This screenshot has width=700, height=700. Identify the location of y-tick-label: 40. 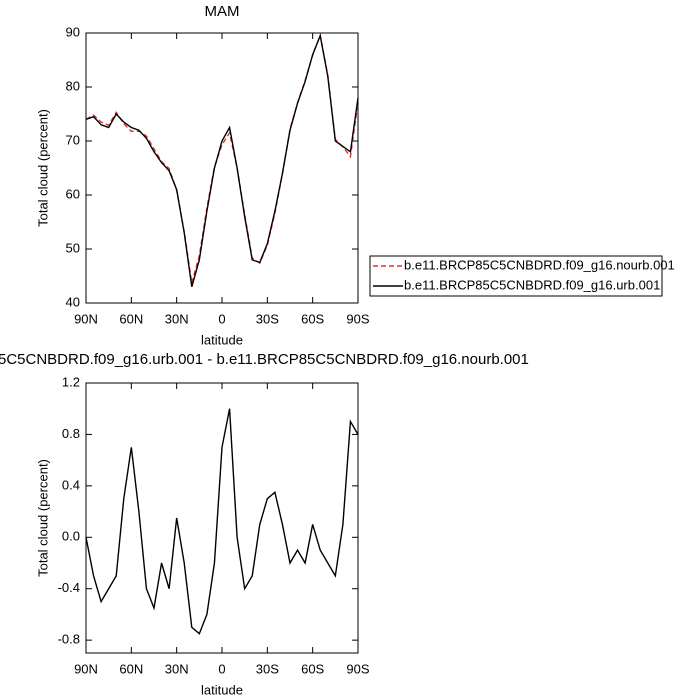
(73, 301).